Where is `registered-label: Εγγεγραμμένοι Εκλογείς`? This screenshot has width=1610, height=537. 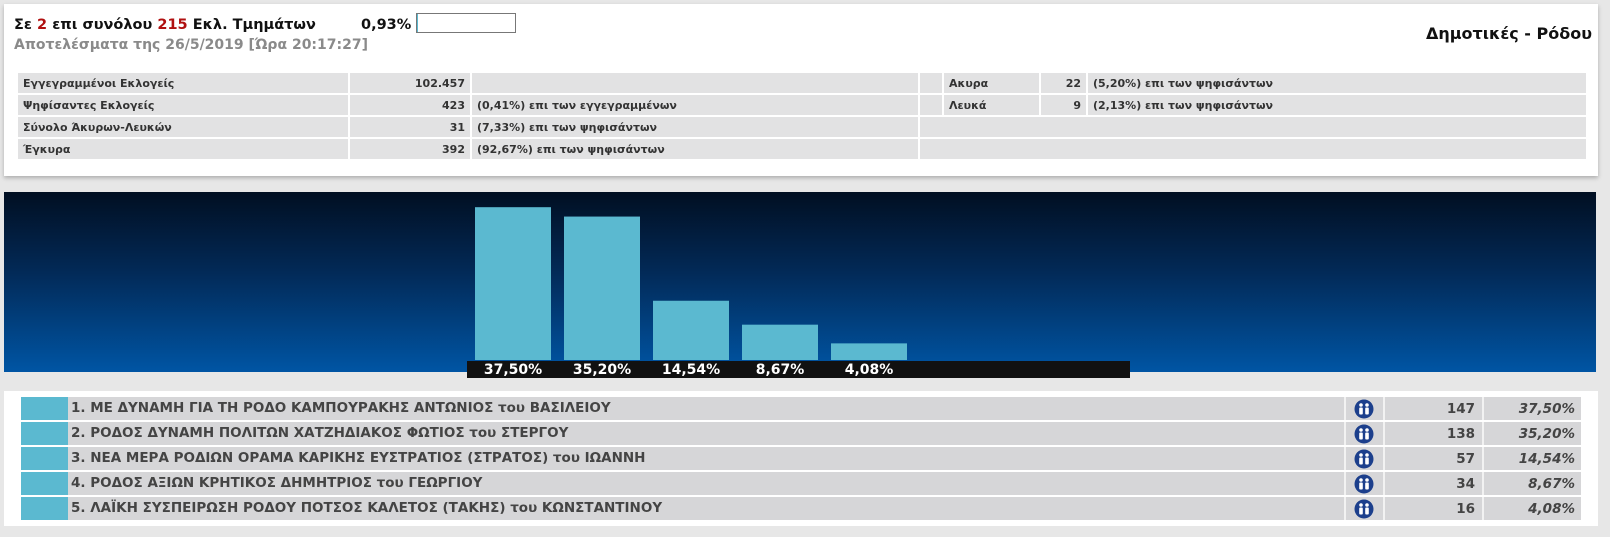
registered-label: Εγγεγραμμένοι Εκλογείς is located at coordinates (183, 83).